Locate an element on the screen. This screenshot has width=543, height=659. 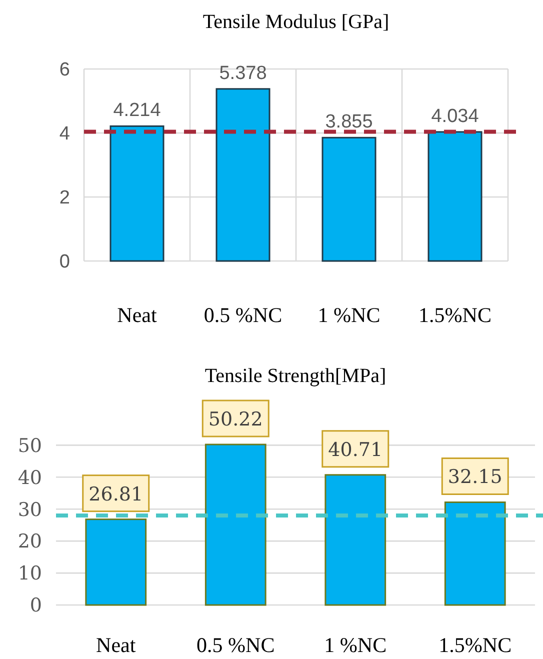
y-tick-label: 50 is located at coordinates (30, 445).